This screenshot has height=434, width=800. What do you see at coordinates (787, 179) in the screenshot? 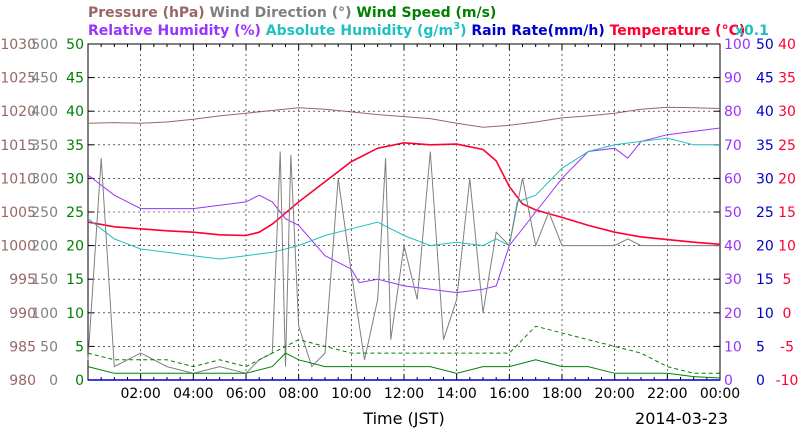
I see `temperature-tick-label: 20` at bounding box center [787, 179].